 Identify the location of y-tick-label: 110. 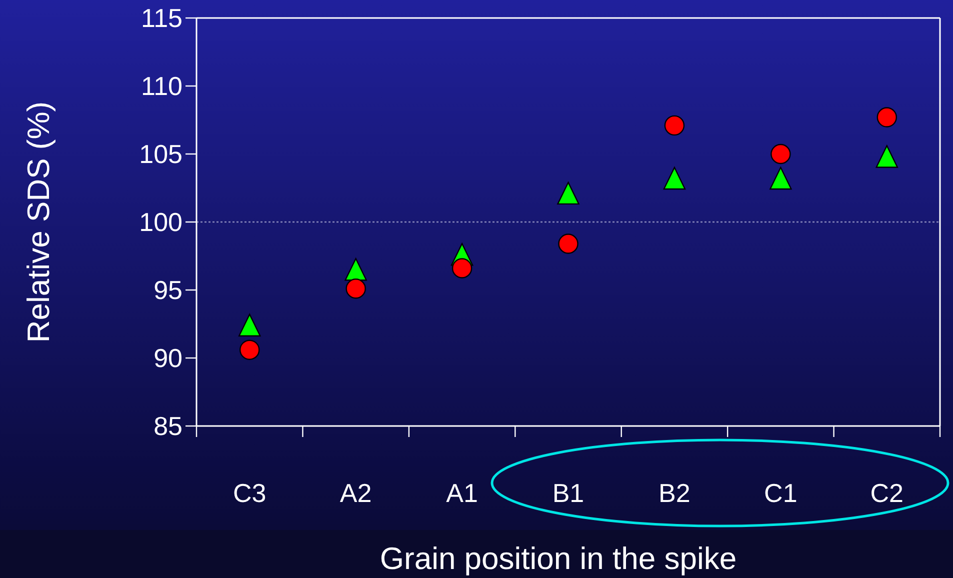
(161, 86).